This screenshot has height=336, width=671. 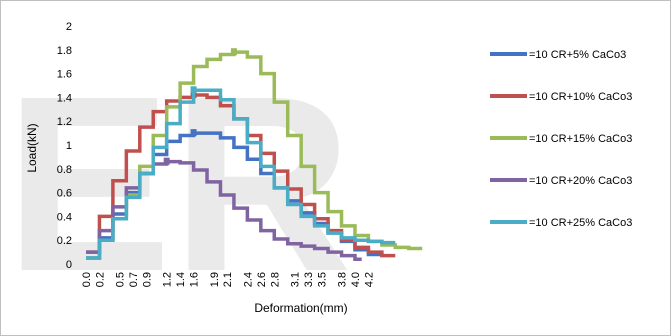 What do you see at coordinates (64, 217) in the screenshot?
I see `y-tick-label: 0.4` at bounding box center [64, 217].